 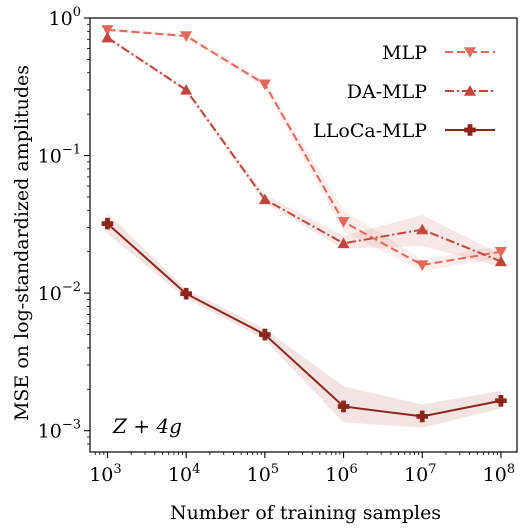 What do you see at coordinates (263, 474) in the screenshot?
I see `x-tick-label: 105` at bounding box center [263, 474].